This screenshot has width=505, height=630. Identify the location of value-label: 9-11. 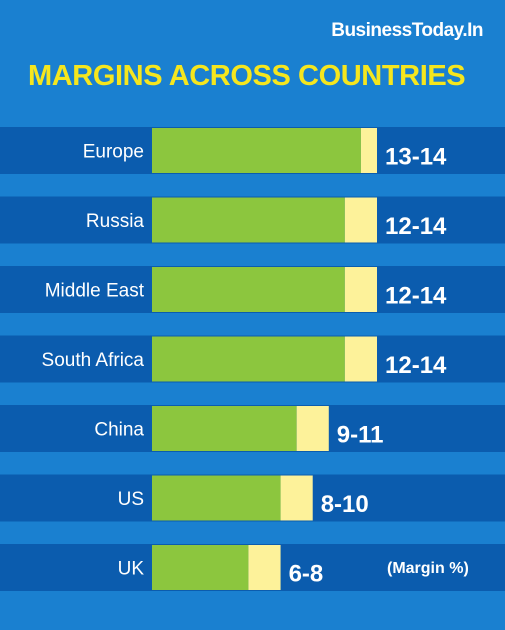
(360, 435).